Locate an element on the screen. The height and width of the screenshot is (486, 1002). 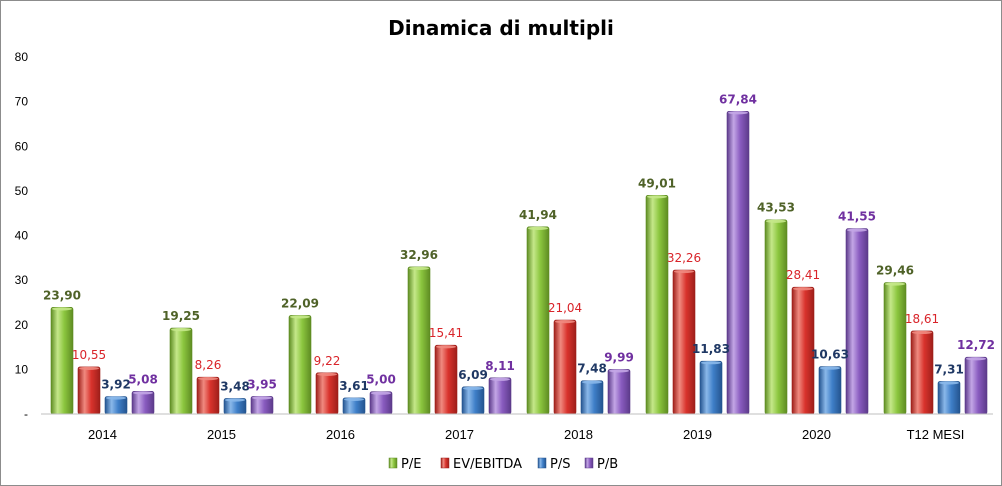
y-tick-label: 30 is located at coordinates (22, 280).